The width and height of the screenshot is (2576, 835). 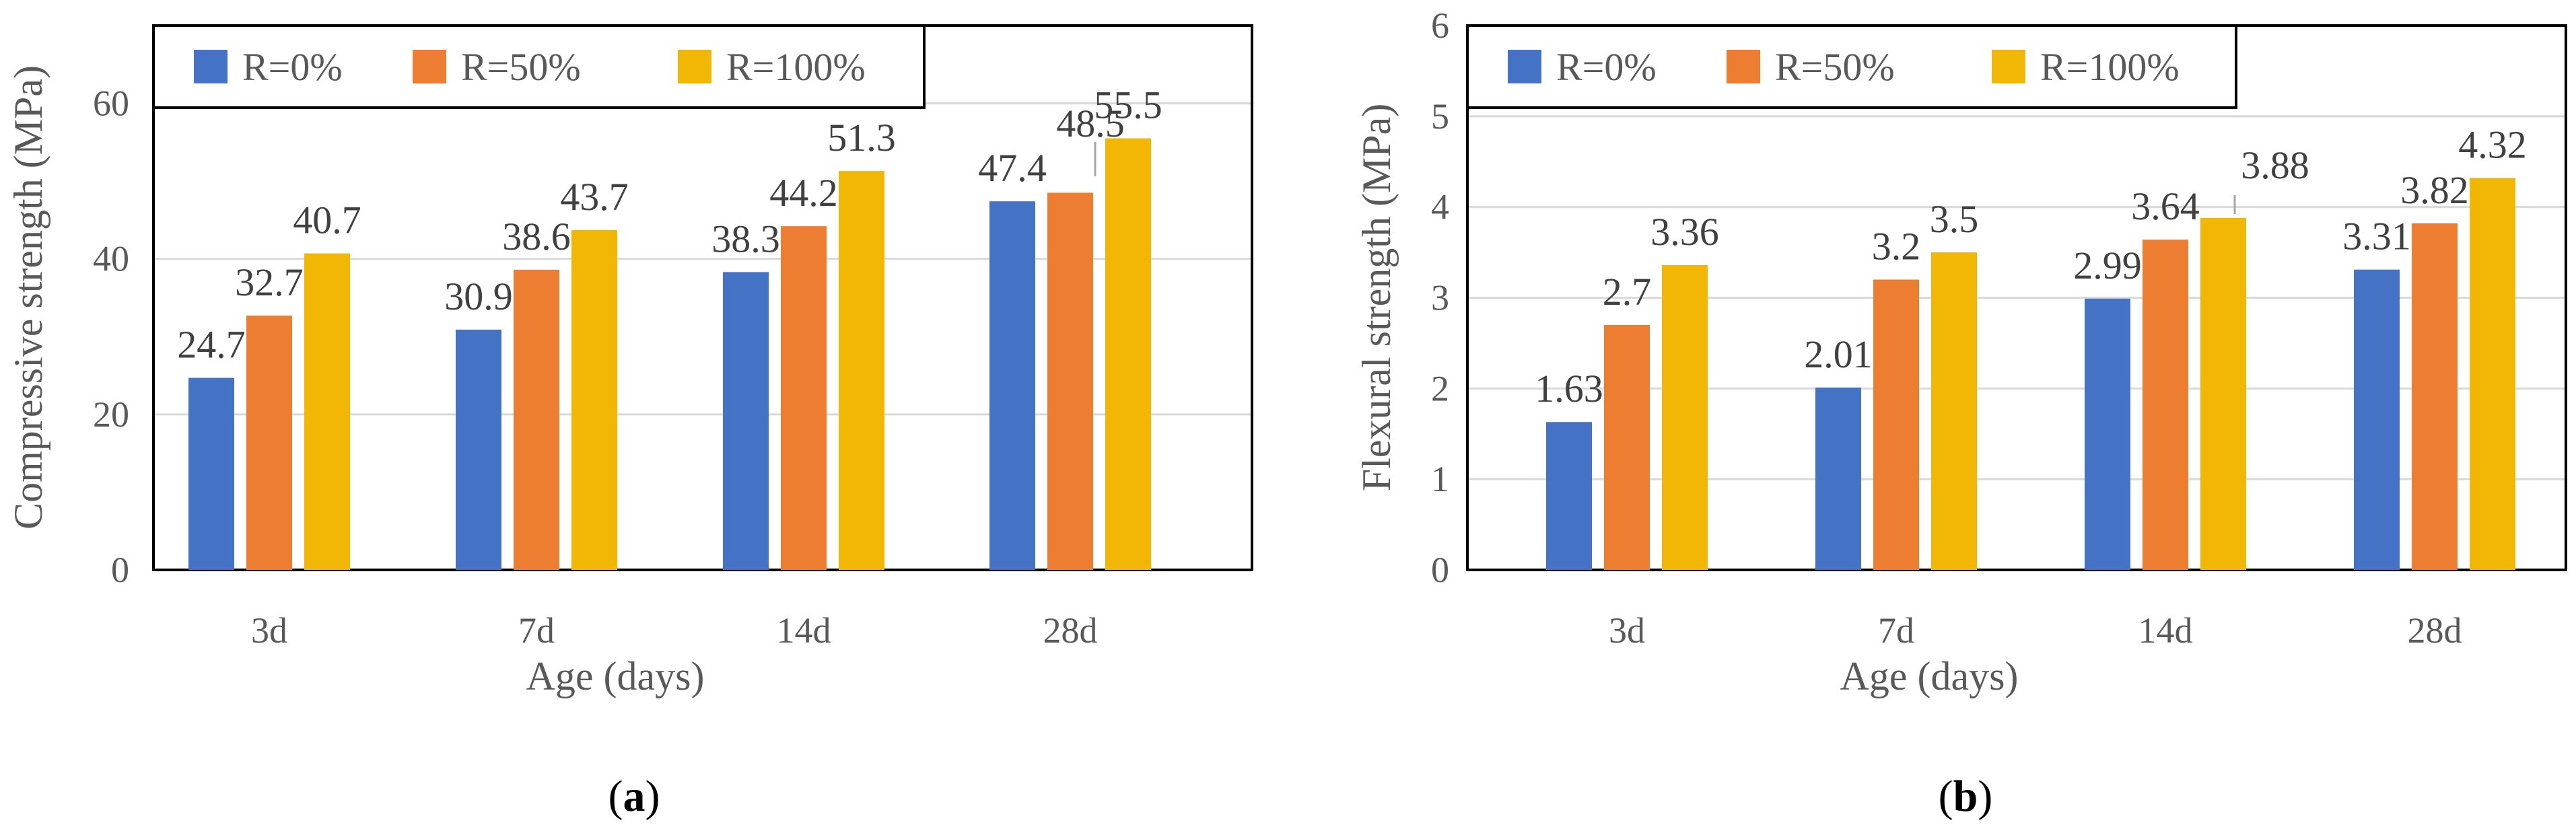 I want to click on data-label: 3.36, so click(x=1684, y=232).